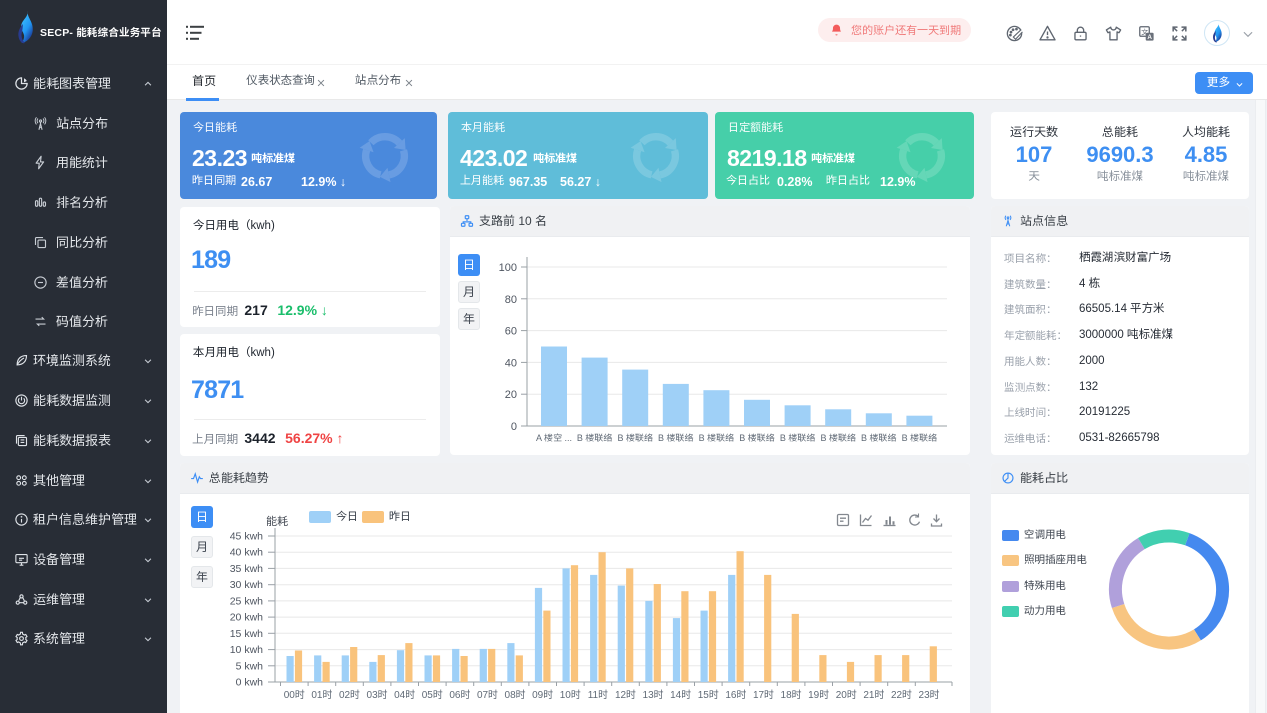  I want to click on svg-text: 25 kwh, so click(246, 601).